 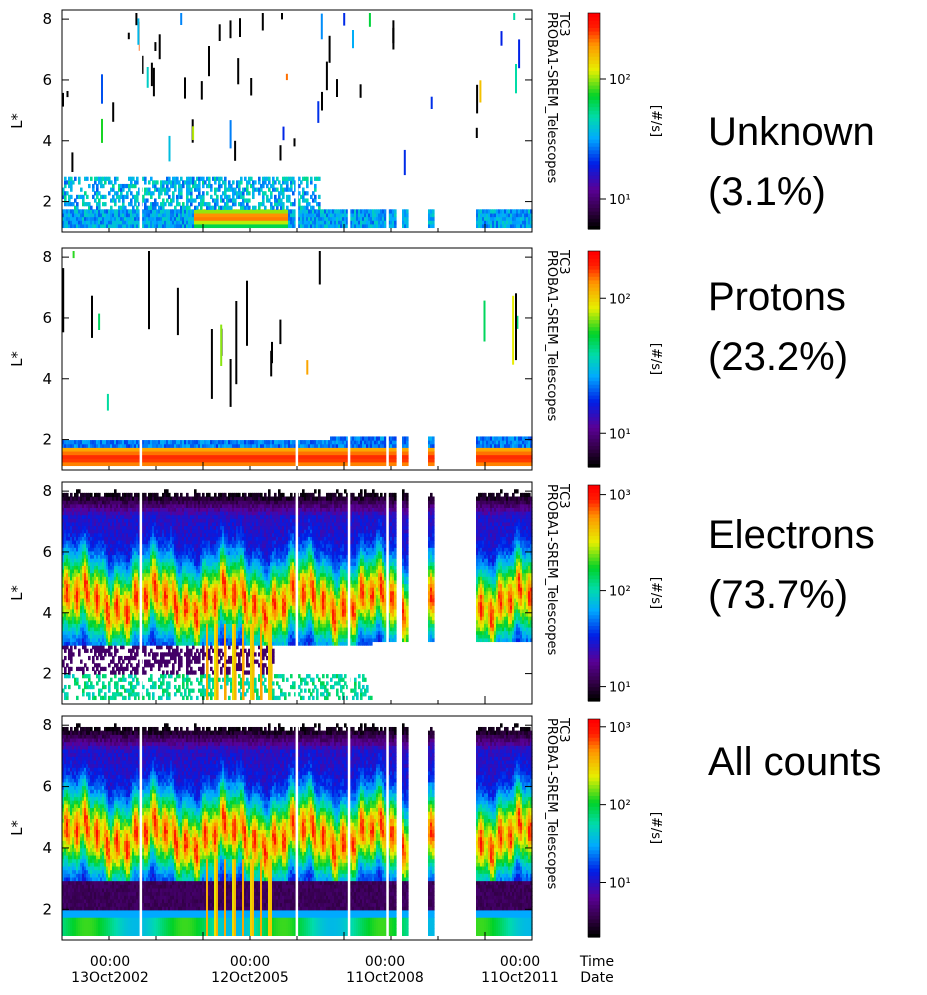 What do you see at coordinates (777, 297) in the screenshot?
I see `category-label: Protons` at bounding box center [777, 297].